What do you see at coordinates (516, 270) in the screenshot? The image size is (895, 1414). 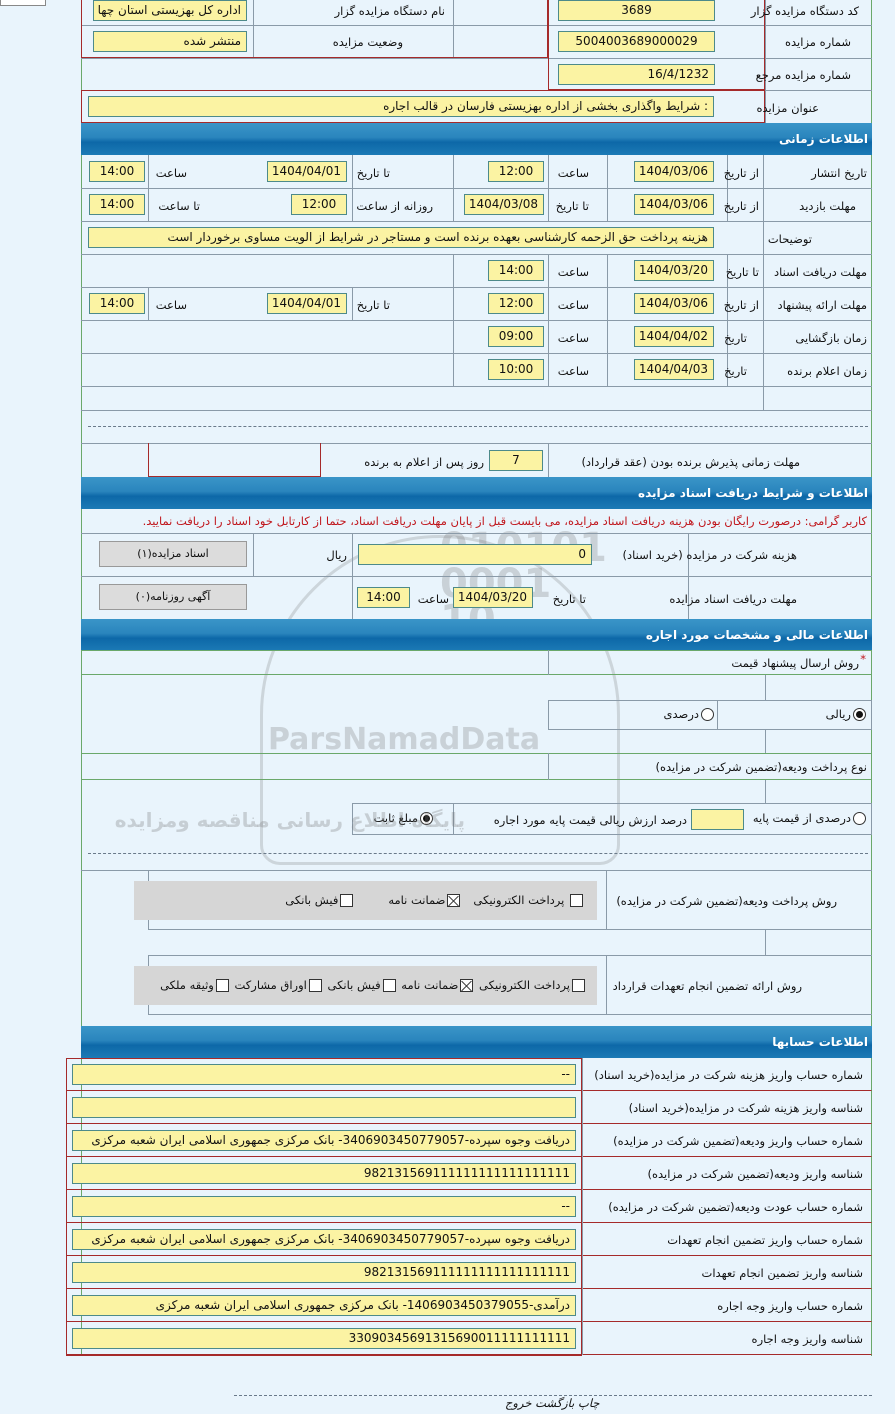 I see `doc-deadline-time: 14:00` at bounding box center [516, 270].